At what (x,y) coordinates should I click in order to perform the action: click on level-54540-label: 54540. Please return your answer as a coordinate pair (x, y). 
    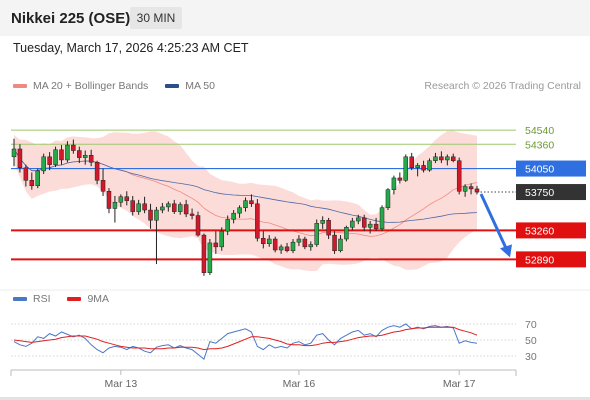
    Looking at the image, I should click on (539, 131).